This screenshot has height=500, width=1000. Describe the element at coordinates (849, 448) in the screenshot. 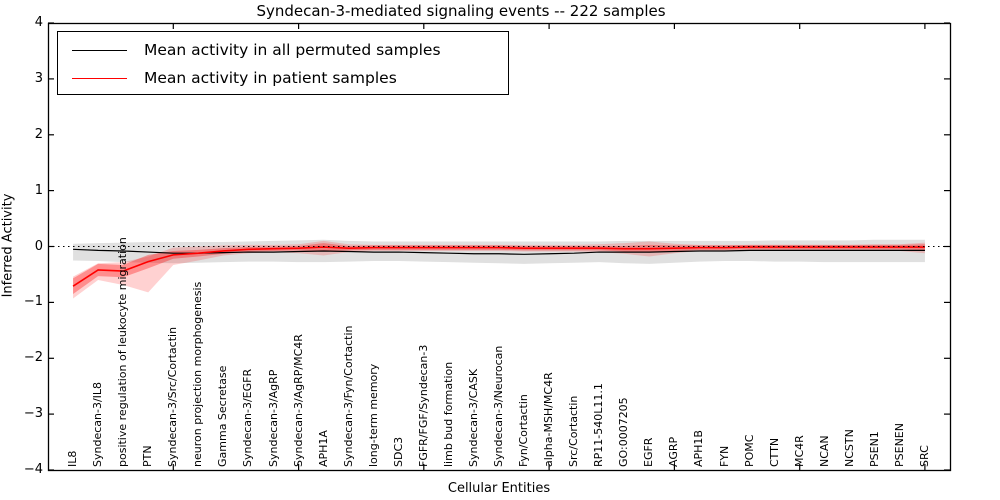

I see `x-tick-label: NCSTN` at that location.